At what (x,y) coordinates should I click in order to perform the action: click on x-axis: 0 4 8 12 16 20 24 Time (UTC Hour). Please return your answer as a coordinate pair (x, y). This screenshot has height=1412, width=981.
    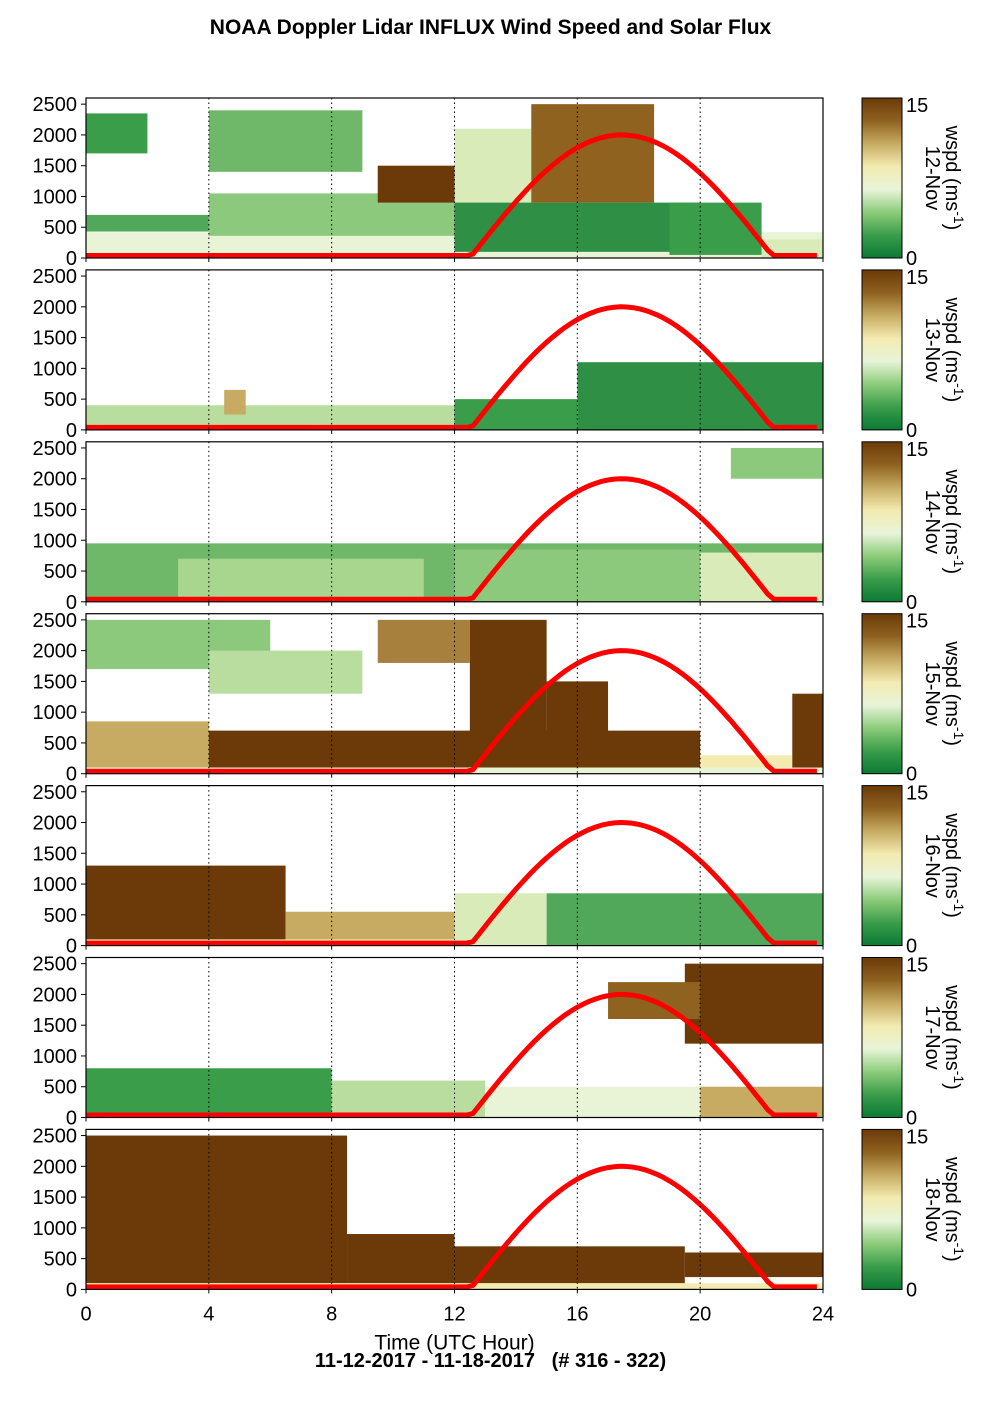
    Looking at the image, I should click on (457, 1328).